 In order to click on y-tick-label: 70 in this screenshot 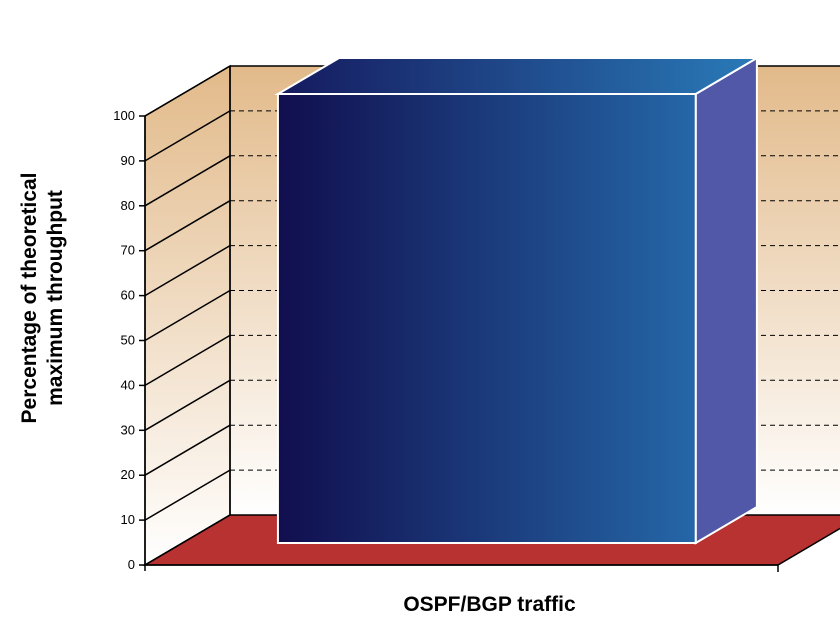, I will do `click(128, 250)`.